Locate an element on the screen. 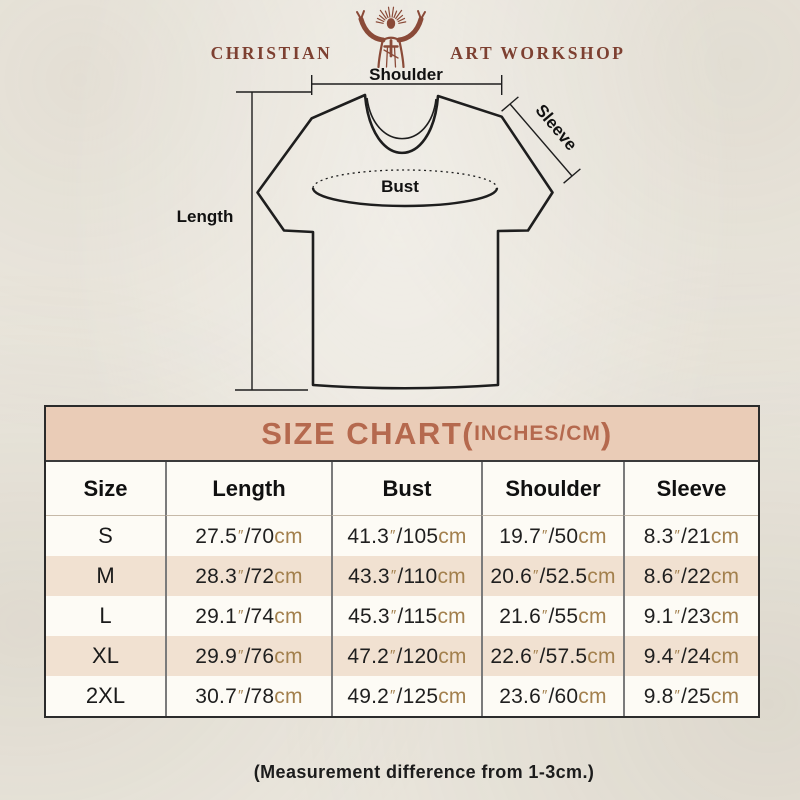 The height and width of the screenshot is (800, 800). size-cell: L is located at coordinates (105, 616).